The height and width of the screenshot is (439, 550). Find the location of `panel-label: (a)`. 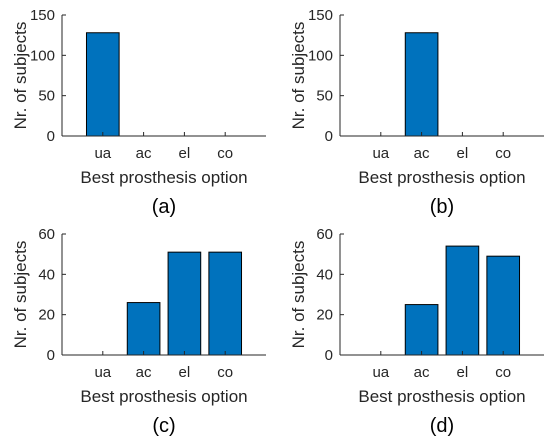

panel-label: (a) is located at coordinates (164, 207).